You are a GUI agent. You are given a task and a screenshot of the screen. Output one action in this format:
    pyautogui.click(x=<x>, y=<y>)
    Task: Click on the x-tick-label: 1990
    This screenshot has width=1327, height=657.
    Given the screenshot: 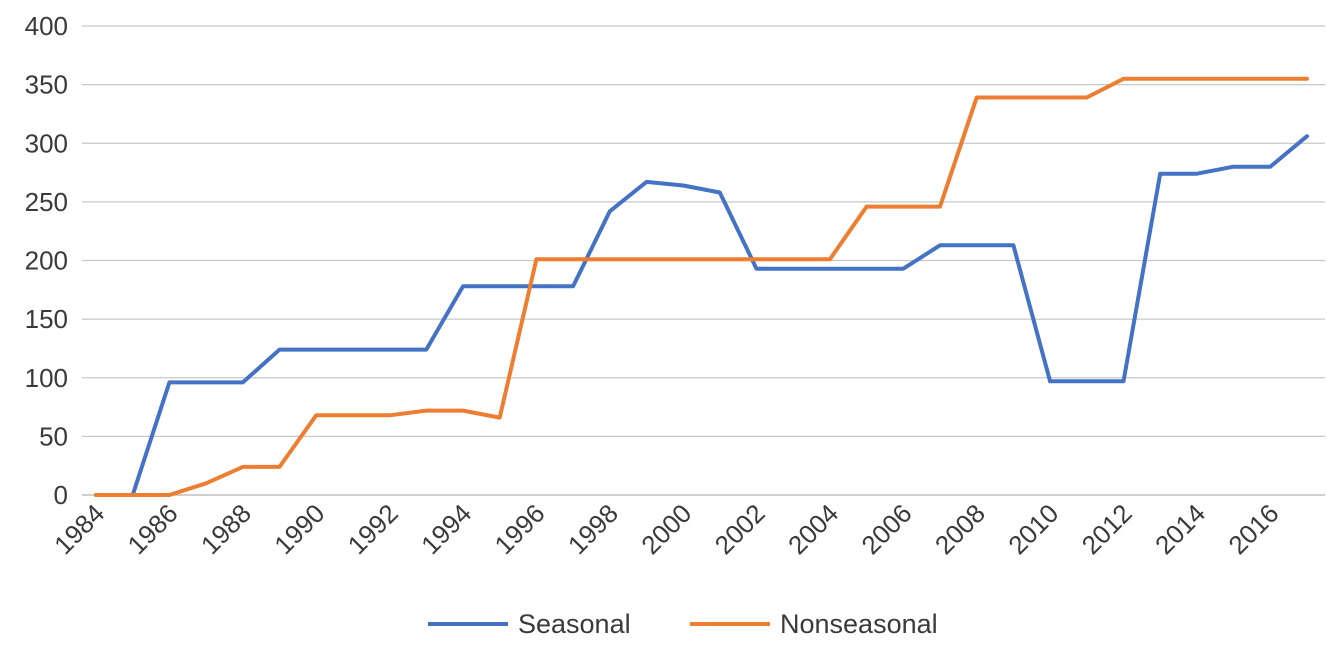 What is the action you would take?
    pyautogui.click(x=299, y=529)
    